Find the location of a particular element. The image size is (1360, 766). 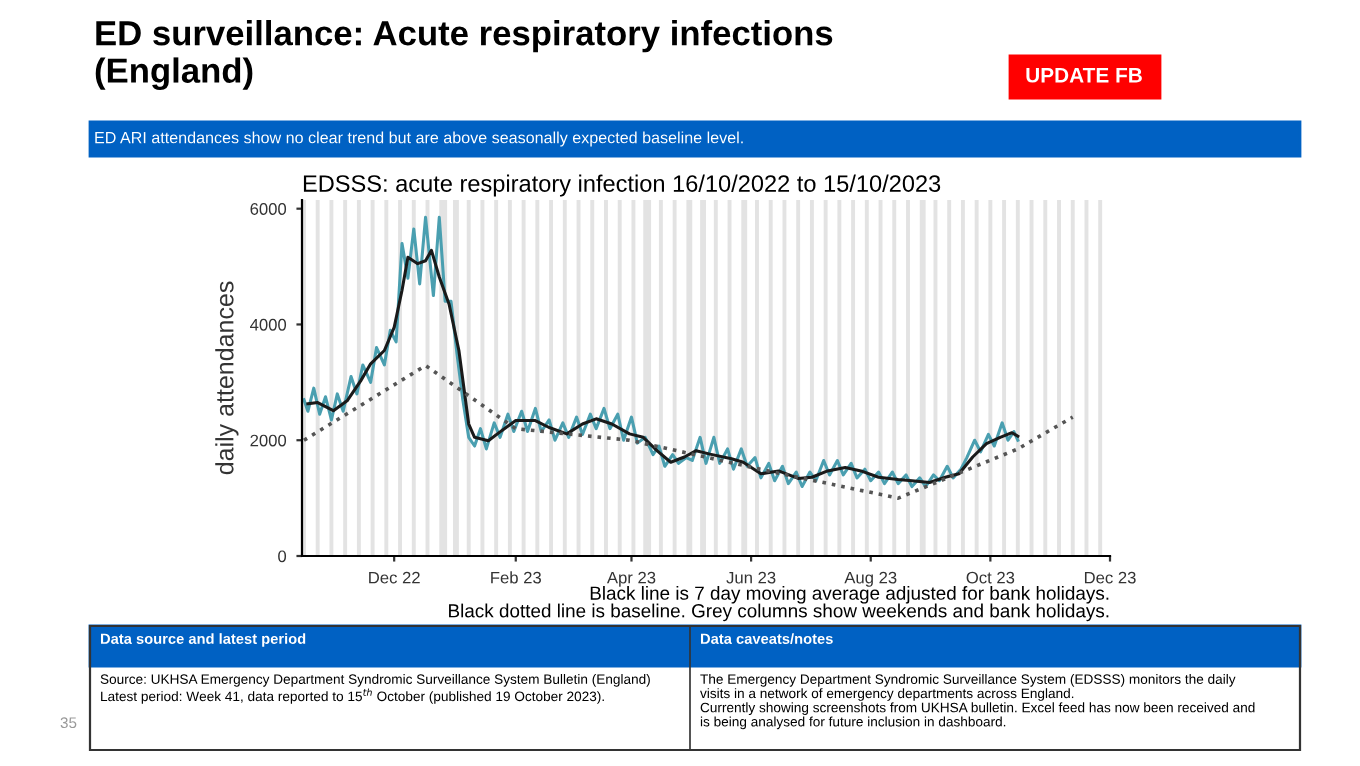

line-series is located at coordinates (688, 431).